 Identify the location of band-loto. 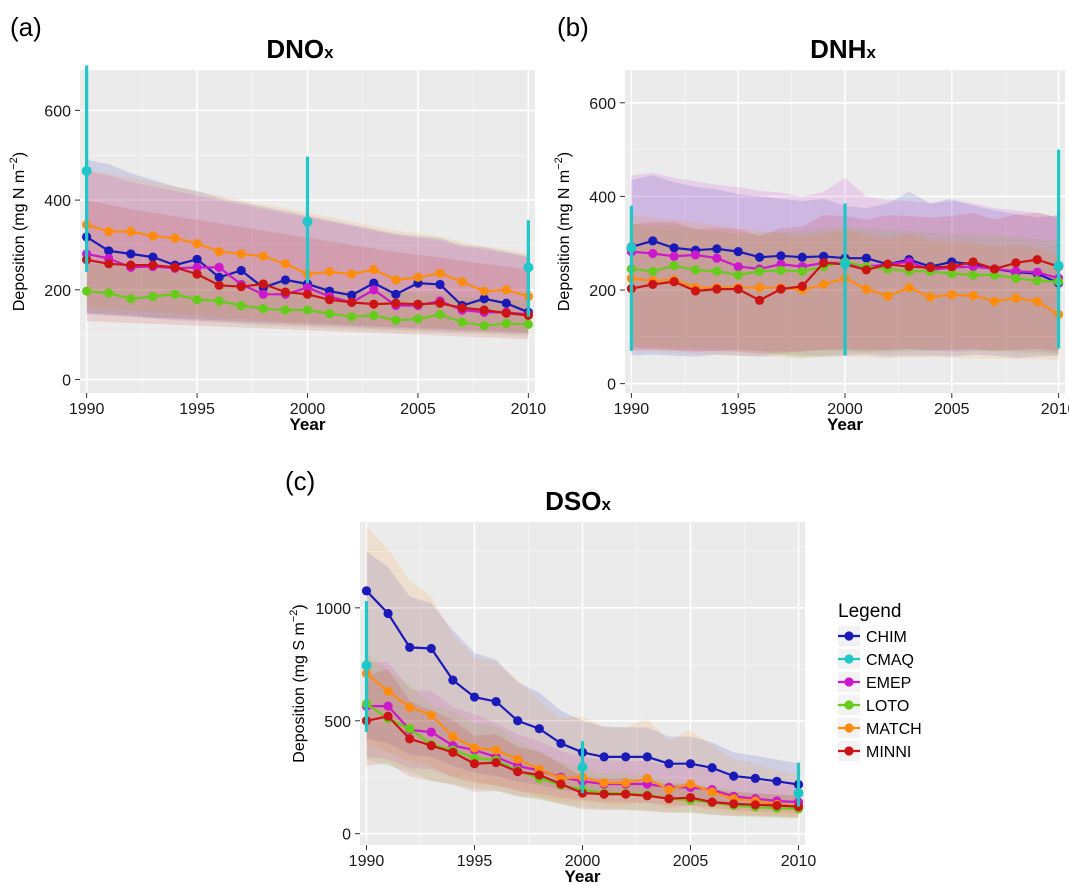
(582, 736).